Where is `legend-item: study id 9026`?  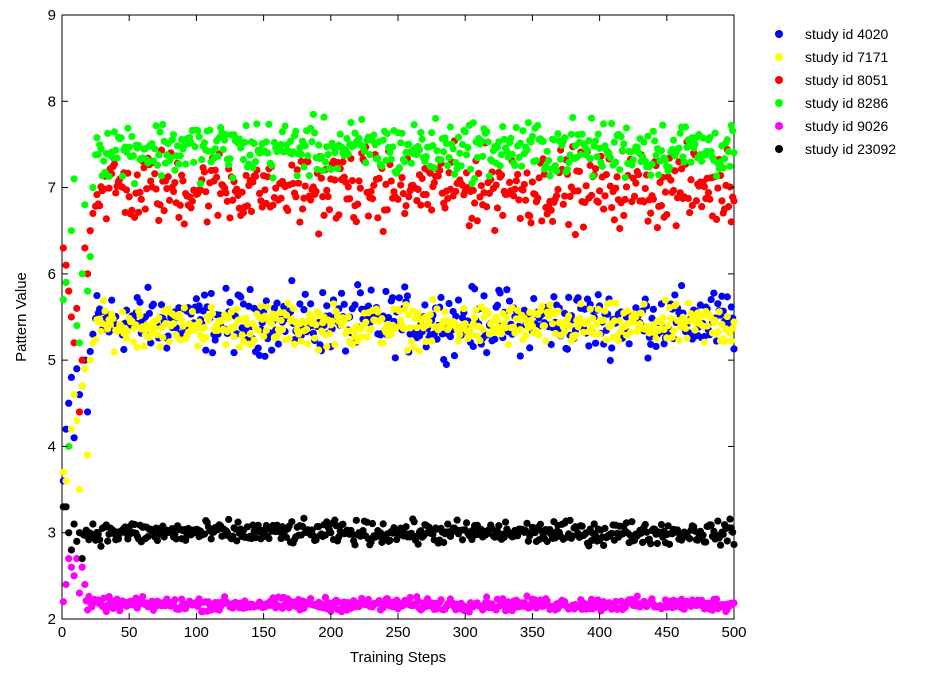
legend-item: study id 9026 is located at coordinates (835, 125).